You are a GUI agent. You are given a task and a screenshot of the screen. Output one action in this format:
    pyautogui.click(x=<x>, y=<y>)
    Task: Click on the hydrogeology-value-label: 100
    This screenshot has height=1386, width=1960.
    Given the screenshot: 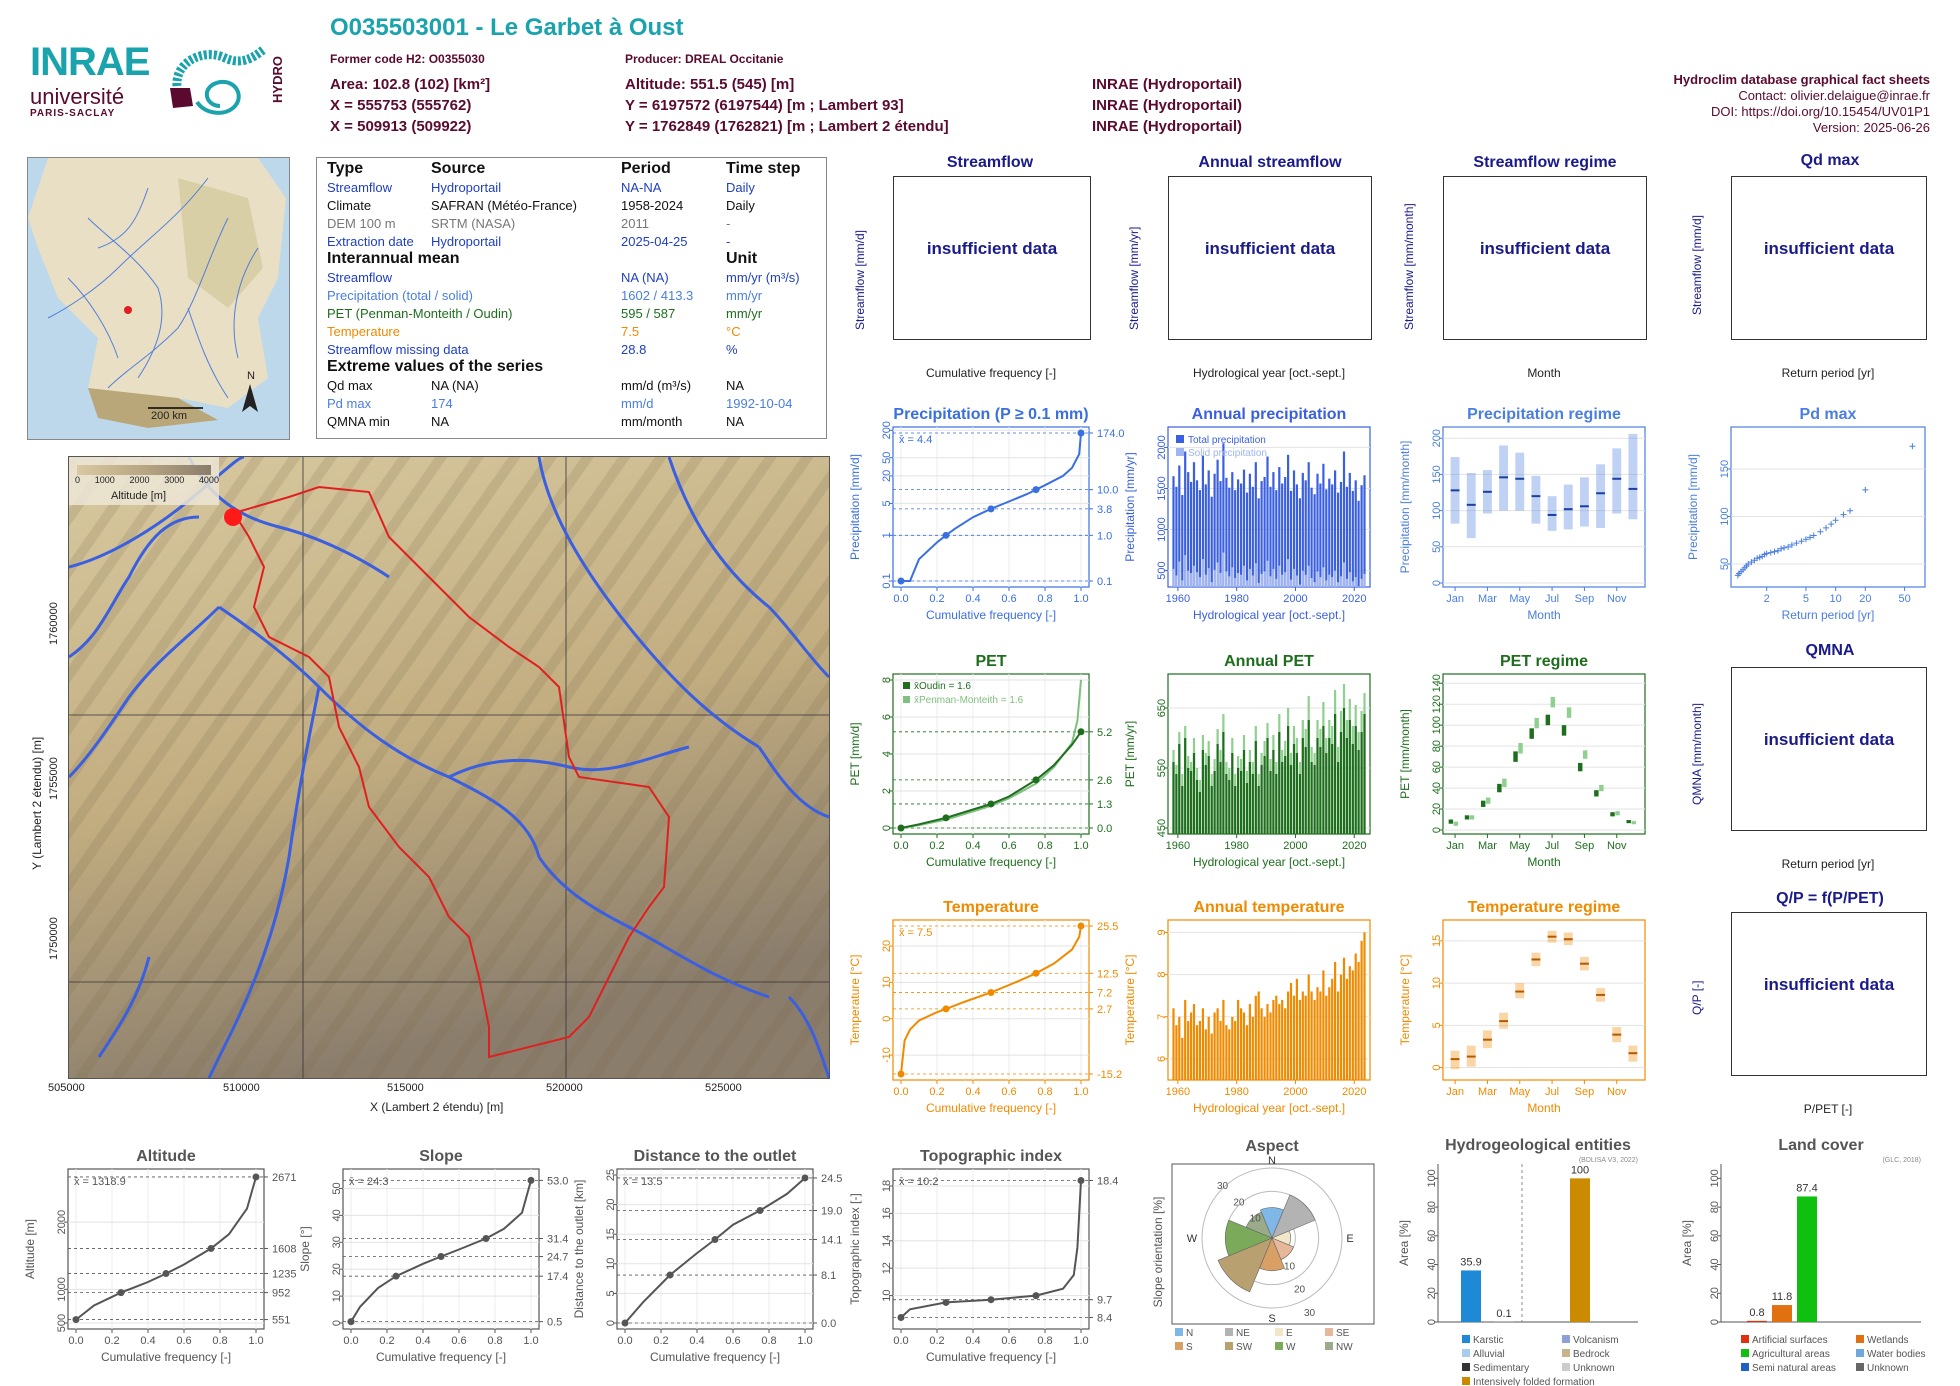 What is the action you would take?
    pyautogui.click(x=1580, y=1170)
    